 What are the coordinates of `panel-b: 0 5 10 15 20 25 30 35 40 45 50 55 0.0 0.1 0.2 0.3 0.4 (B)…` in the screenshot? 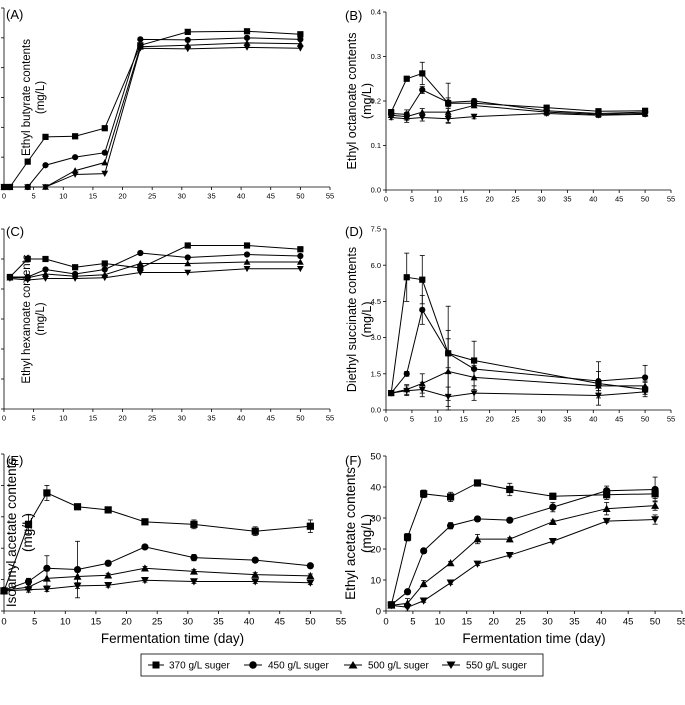 It's located at (510, 106).